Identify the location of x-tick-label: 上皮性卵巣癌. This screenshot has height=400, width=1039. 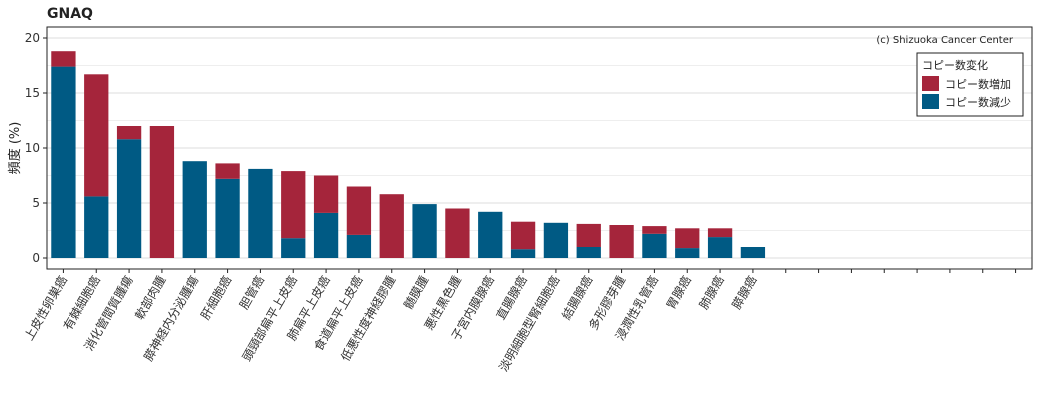
(45, 308).